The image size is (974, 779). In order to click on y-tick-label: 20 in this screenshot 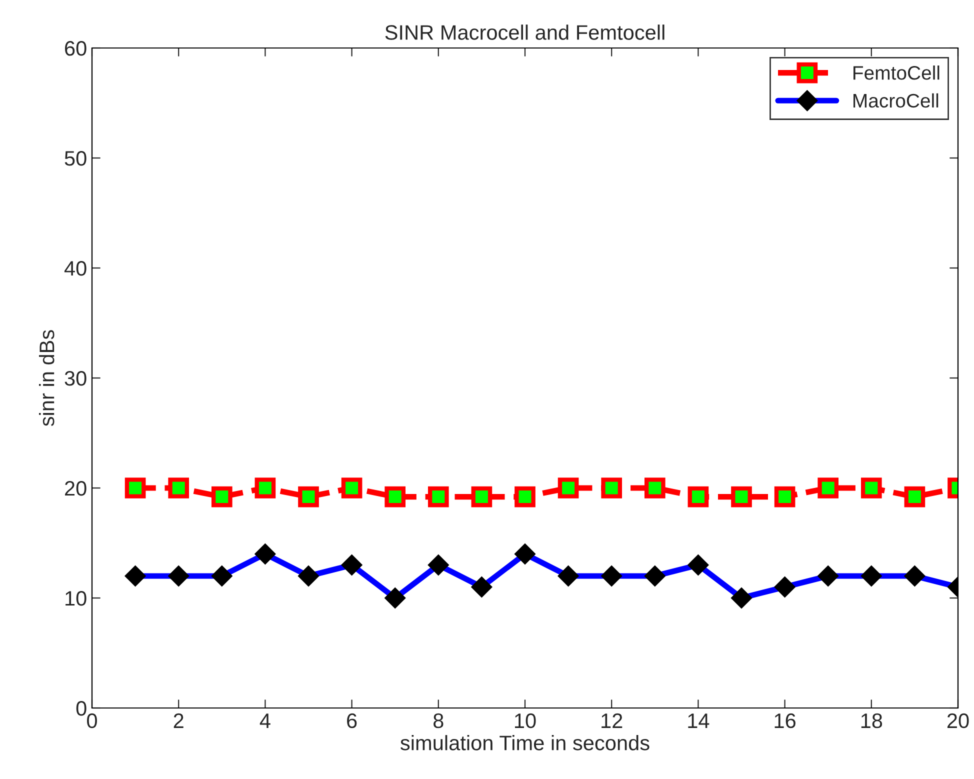, I will do `click(75, 488)`.